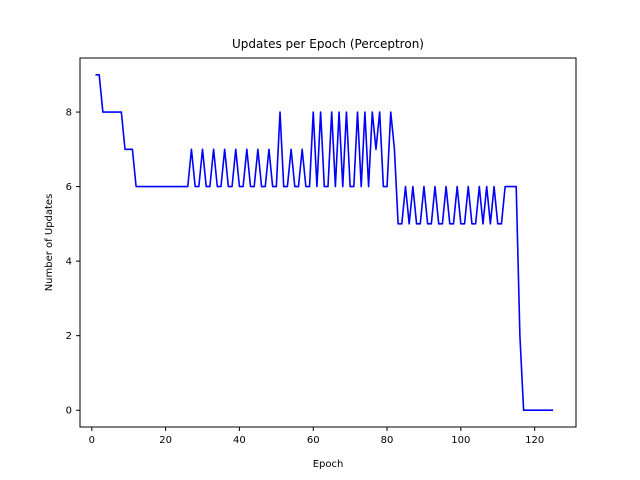  What do you see at coordinates (387, 440) in the screenshot?
I see `x-tick-label: 80` at bounding box center [387, 440].